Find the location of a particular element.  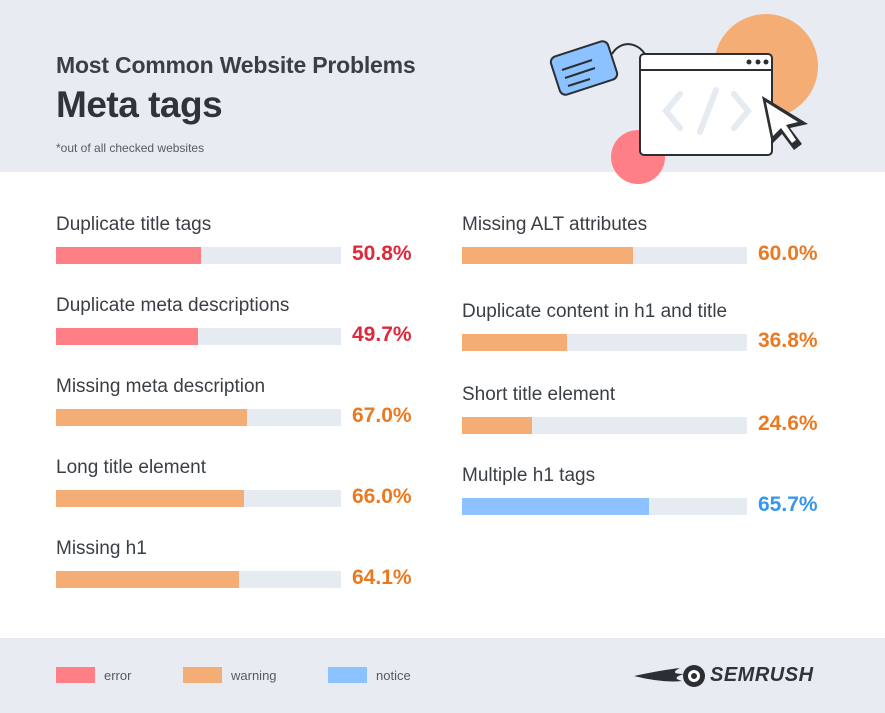

bar-category-label: Multiple h1 tags is located at coordinates (529, 475).